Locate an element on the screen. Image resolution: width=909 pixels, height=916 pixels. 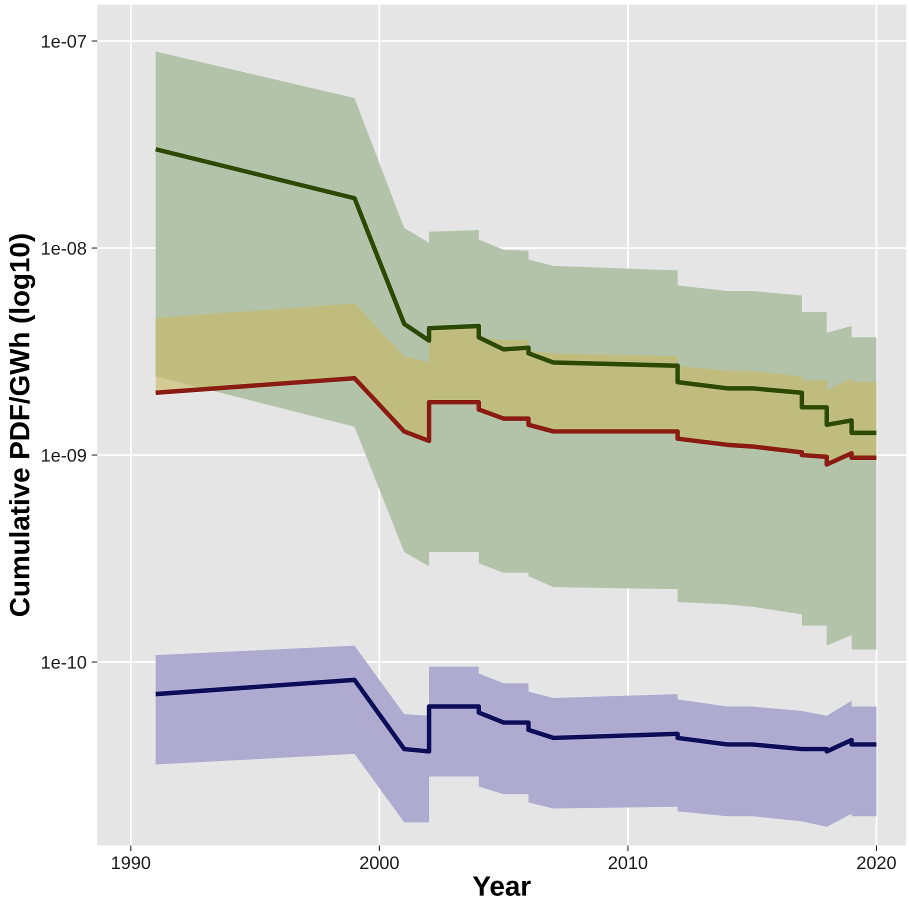
y-tick-label: 1e-09 is located at coordinates (64, 455).